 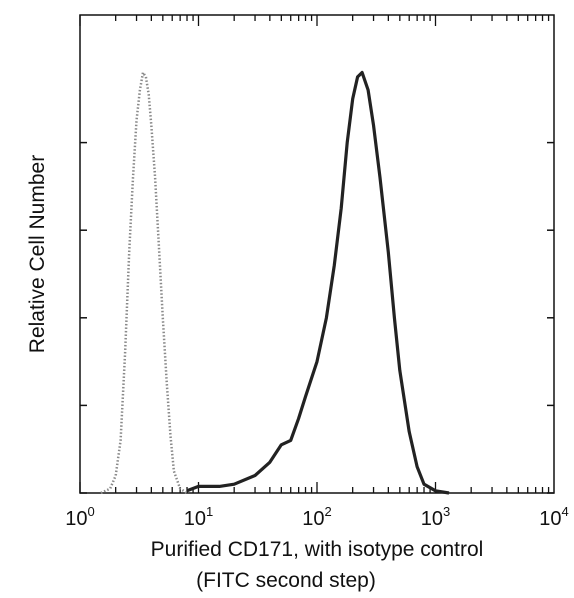 I want to click on x-axis-title-line2: (FITC second step), so click(x=286, y=580).